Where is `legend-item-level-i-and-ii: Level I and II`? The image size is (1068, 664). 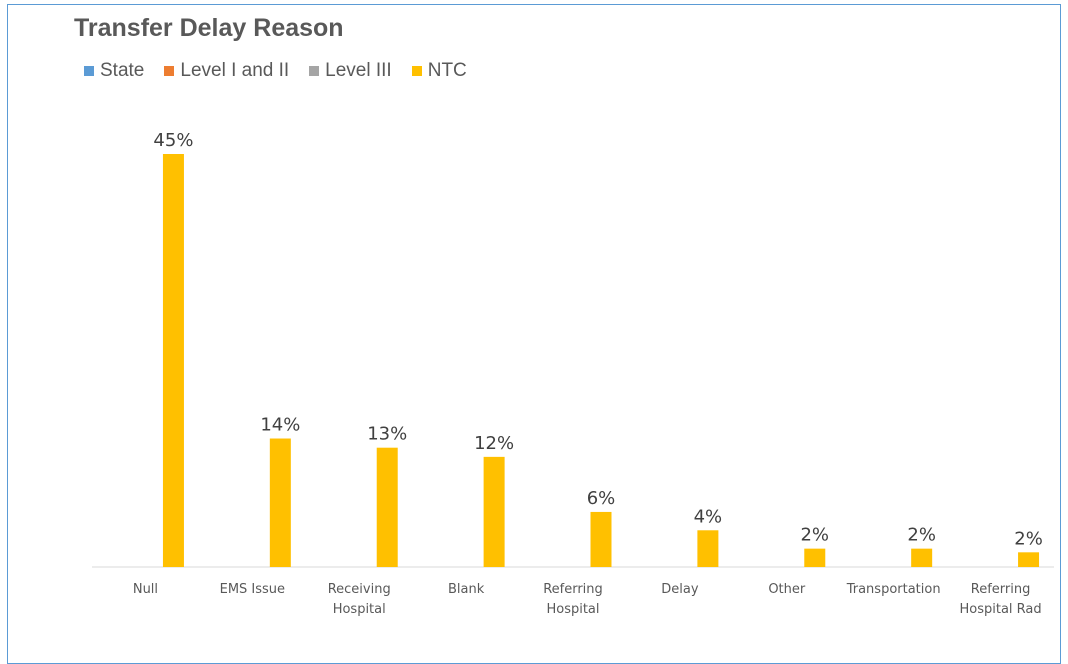 legend-item-level-i-and-ii: Level I and II is located at coordinates (226, 71).